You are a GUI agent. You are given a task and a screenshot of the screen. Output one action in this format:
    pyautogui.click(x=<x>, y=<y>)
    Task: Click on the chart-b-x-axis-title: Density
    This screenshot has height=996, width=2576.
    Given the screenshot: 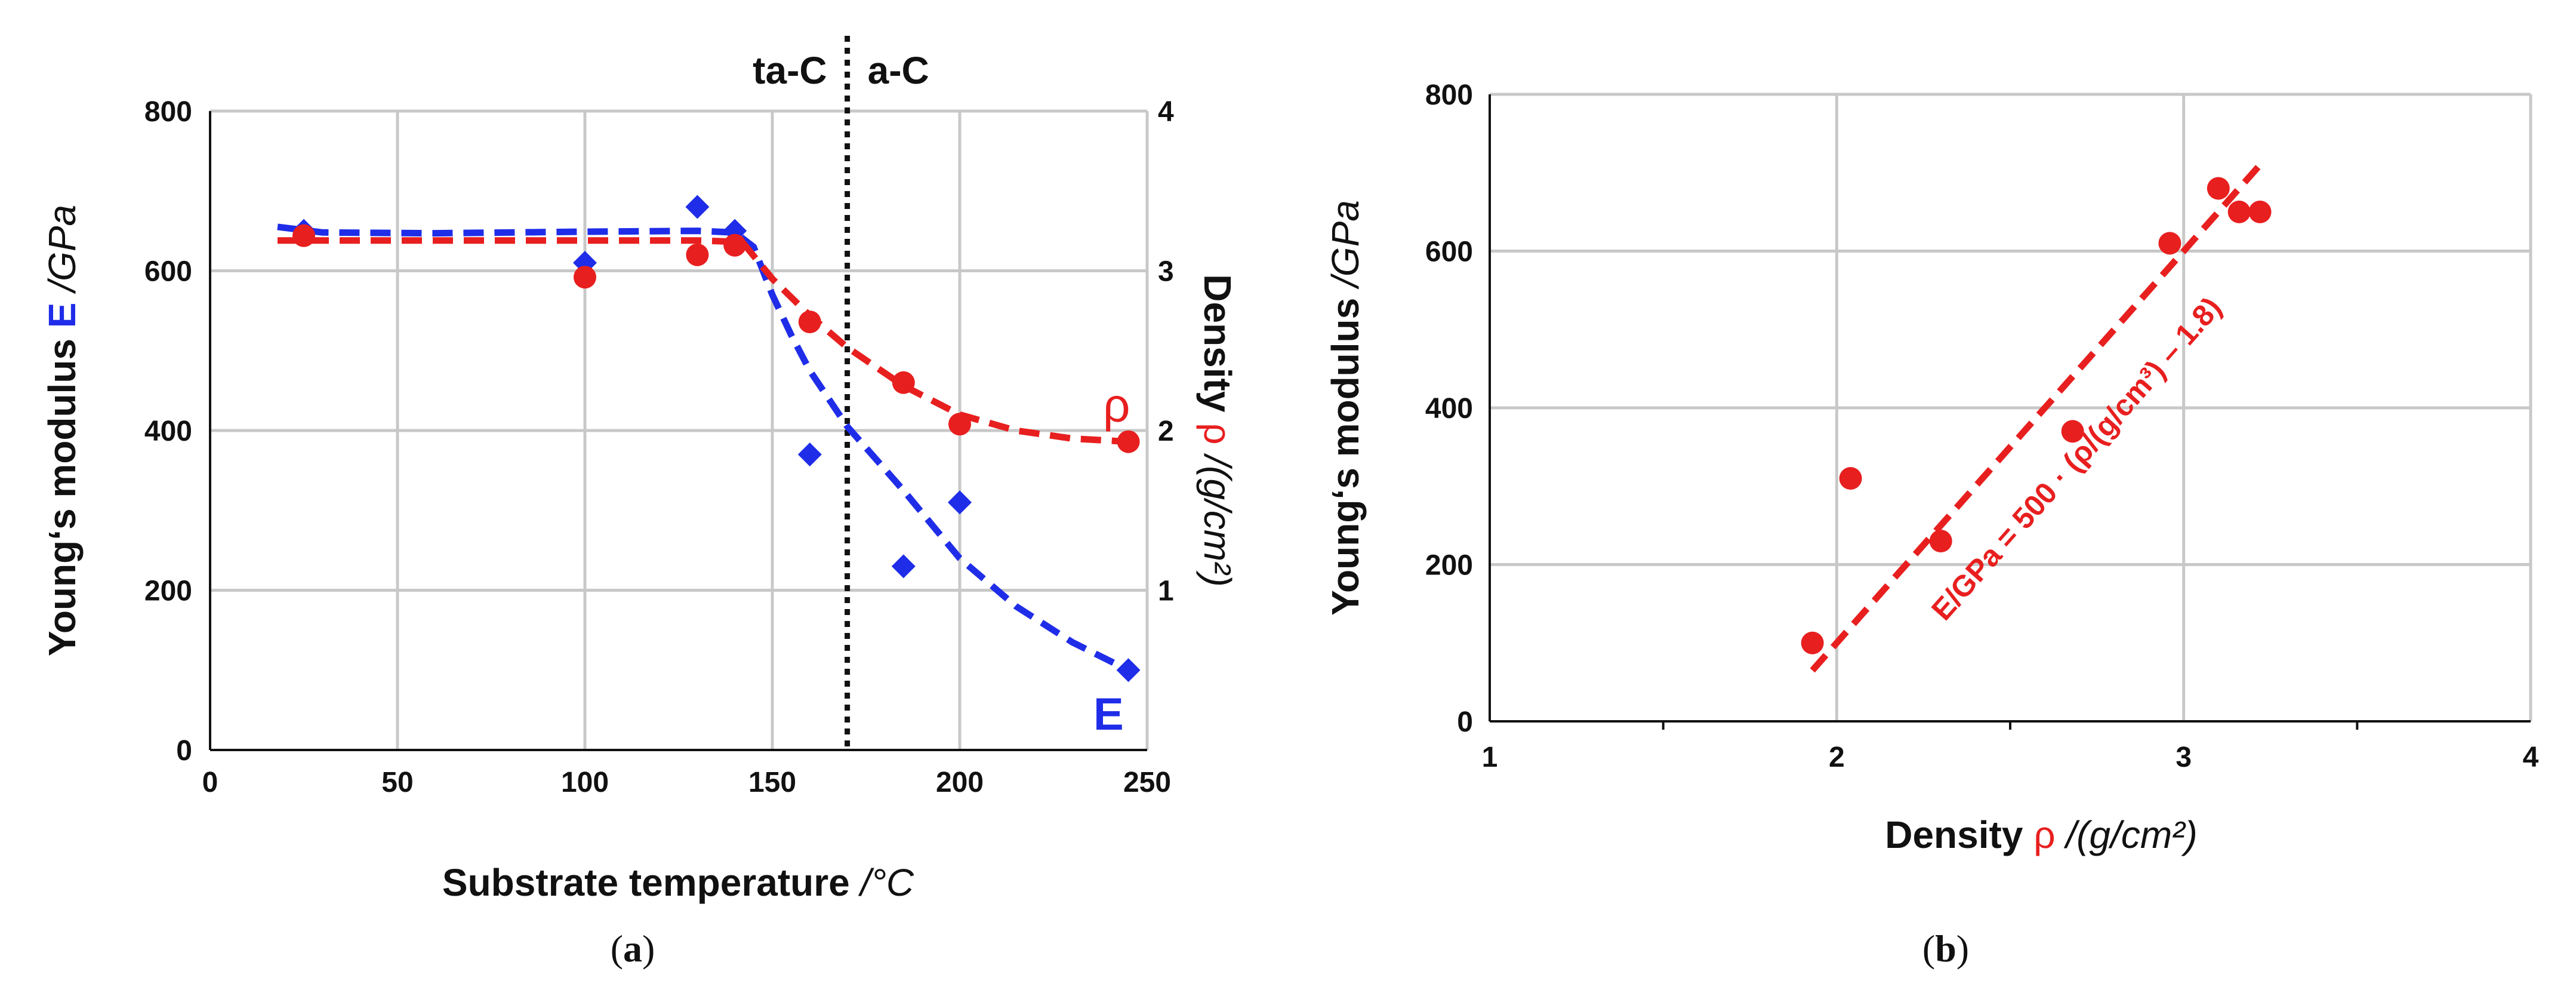 What is the action you would take?
    pyautogui.click(x=1959, y=834)
    